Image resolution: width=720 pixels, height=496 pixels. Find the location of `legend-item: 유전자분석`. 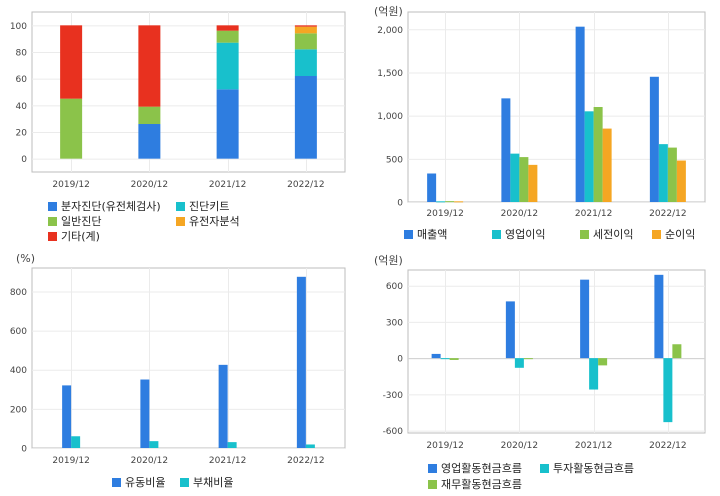

legend-item: 유전자분석 is located at coordinates (208, 222).